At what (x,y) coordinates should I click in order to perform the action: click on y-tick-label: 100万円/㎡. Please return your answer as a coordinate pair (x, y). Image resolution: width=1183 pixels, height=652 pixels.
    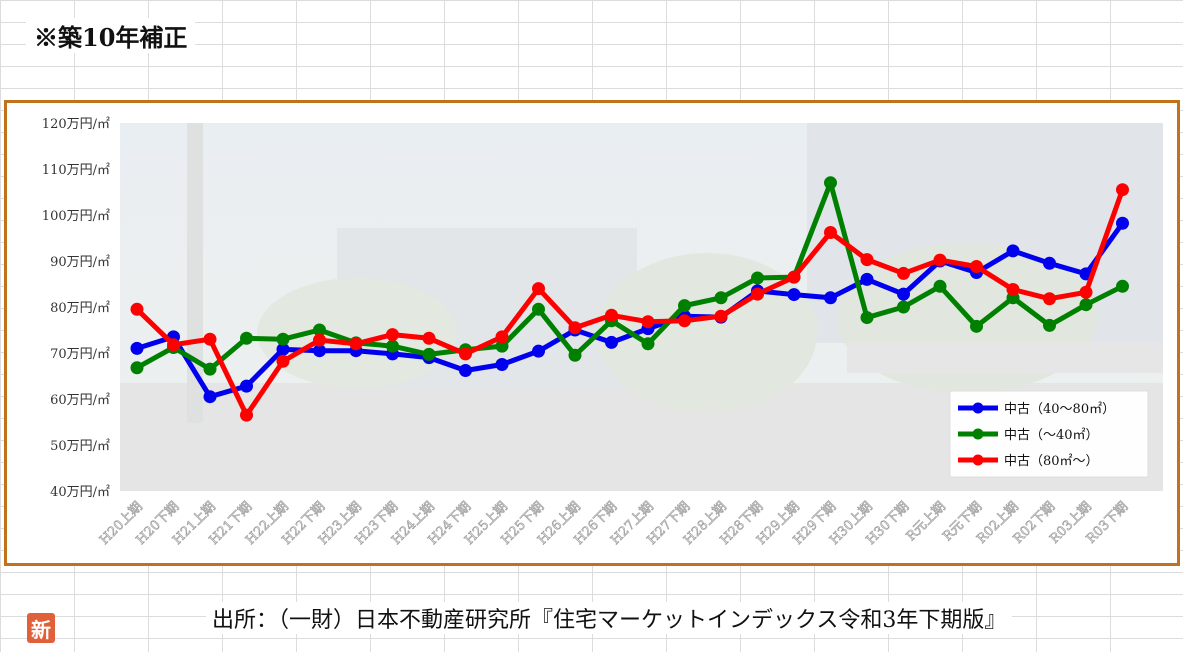
    Looking at the image, I should click on (76, 216).